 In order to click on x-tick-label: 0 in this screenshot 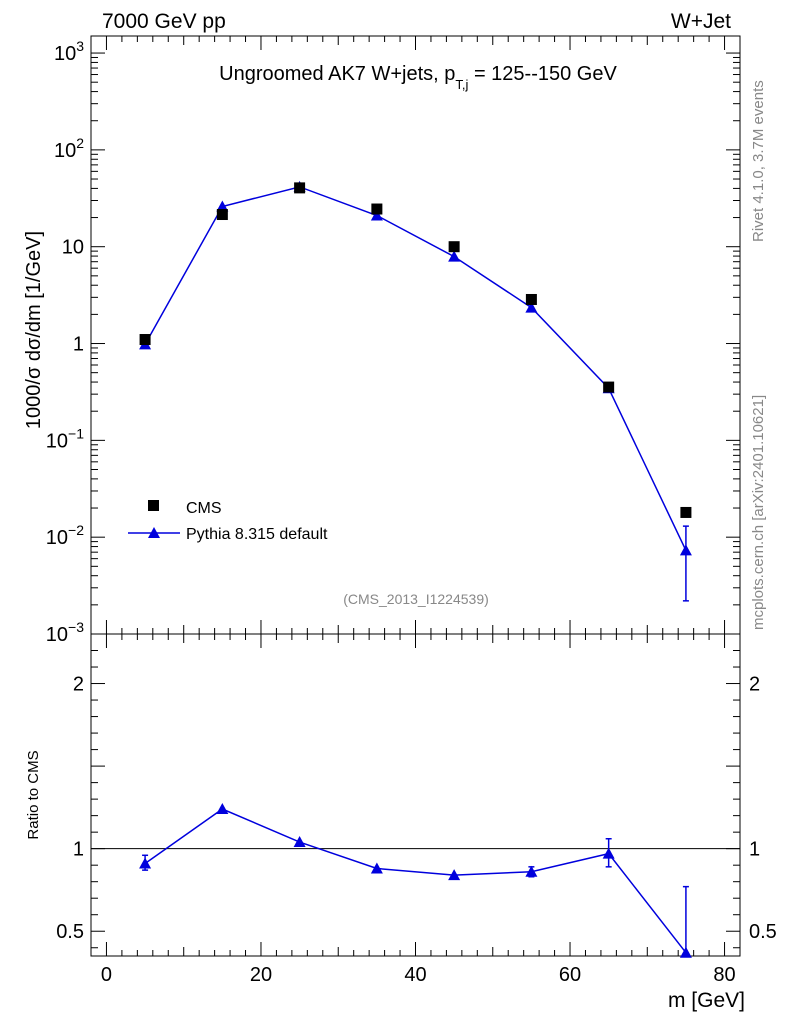, I will do `click(106, 975)`.